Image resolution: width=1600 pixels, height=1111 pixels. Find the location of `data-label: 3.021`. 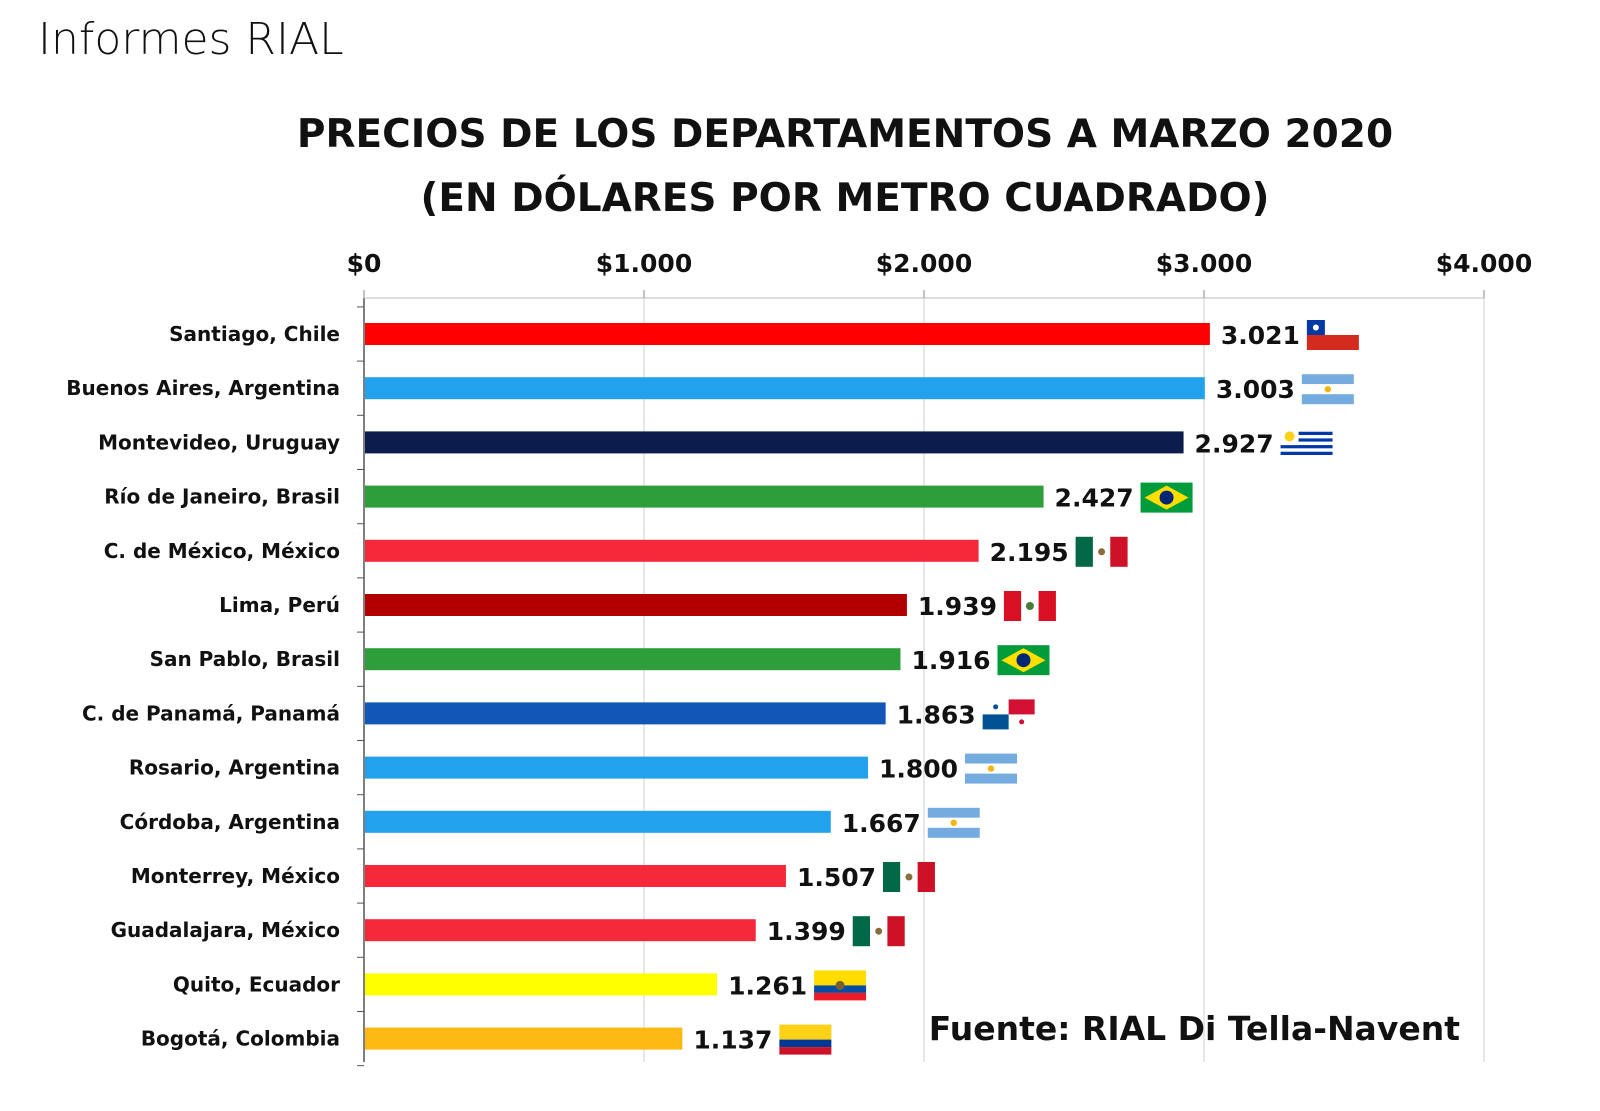

data-label: 3.021 is located at coordinates (1260, 335).